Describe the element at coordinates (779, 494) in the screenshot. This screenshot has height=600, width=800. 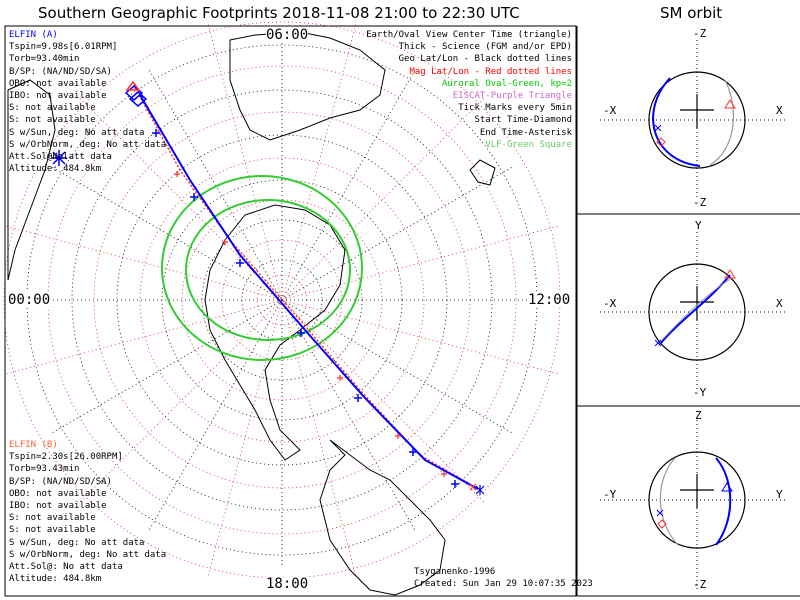
I see `panel3-right-label: Y` at that location.